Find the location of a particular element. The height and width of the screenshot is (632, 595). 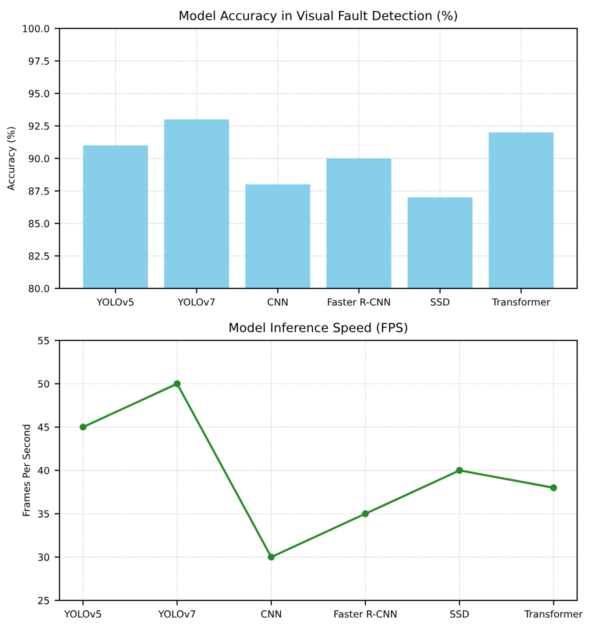

y-tick-label: 30 is located at coordinates (44, 557).